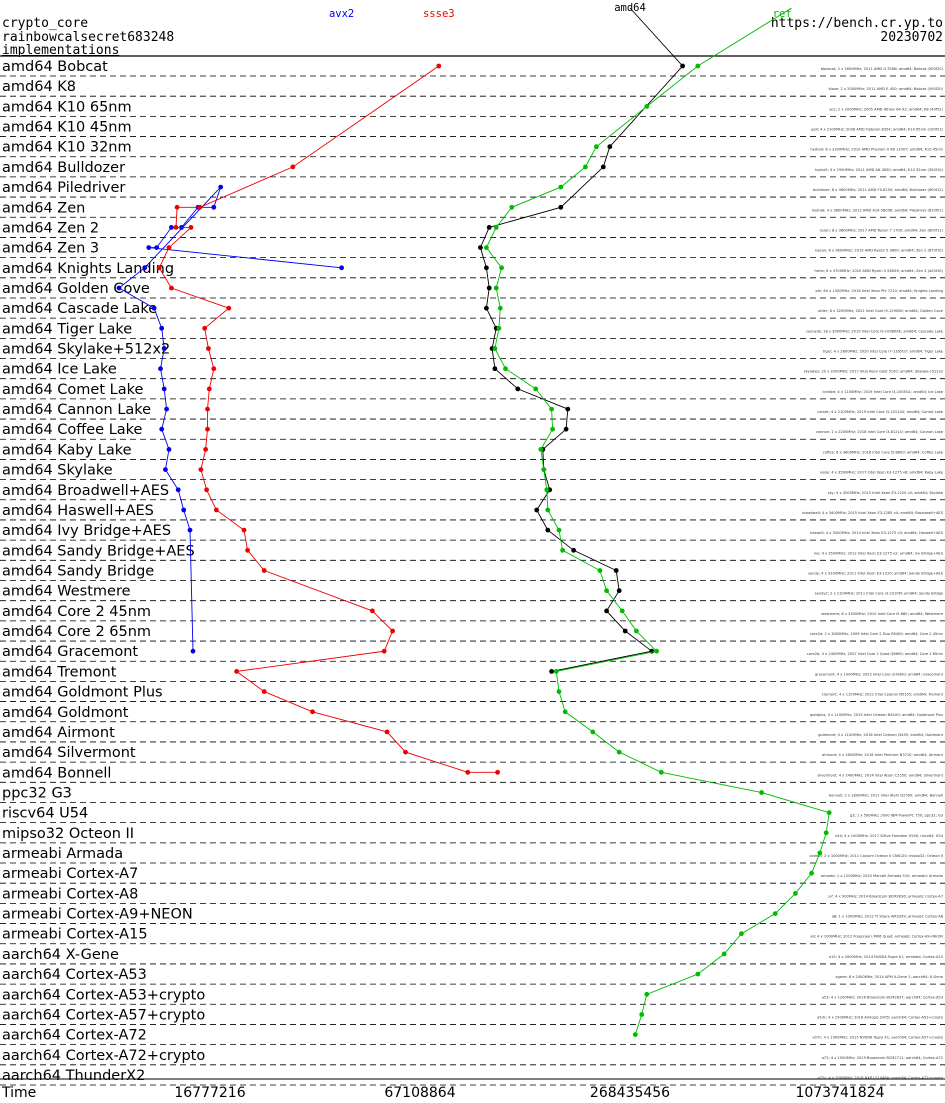  What do you see at coordinates (57, 471) in the screenshot?
I see `processor-label: amd64 Skylake` at bounding box center [57, 471].